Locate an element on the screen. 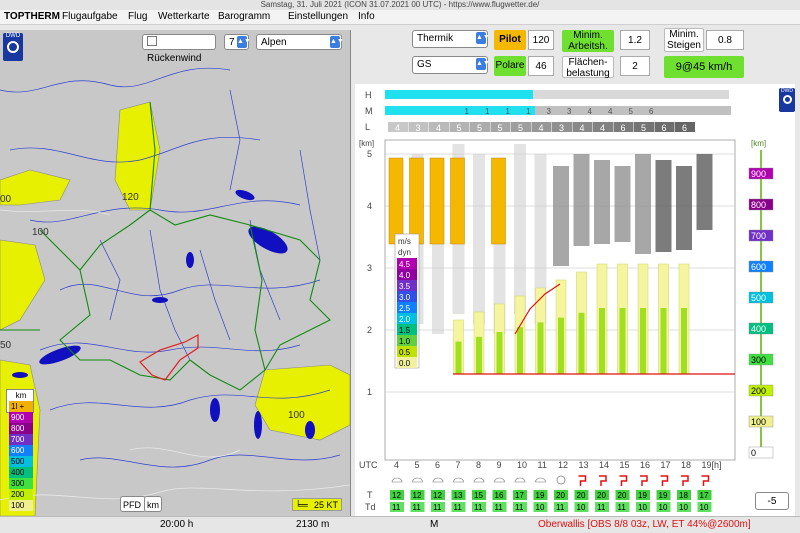 This screenshot has height=533, width=800. min-arbeitsh-label: Minim. Arbeitsh. is located at coordinates (588, 41).